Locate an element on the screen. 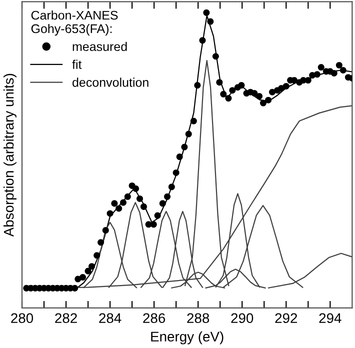 The height and width of the screenshot is (348, 355). x-axis-title: Energy (eV) is located at coordinates (187, 337).